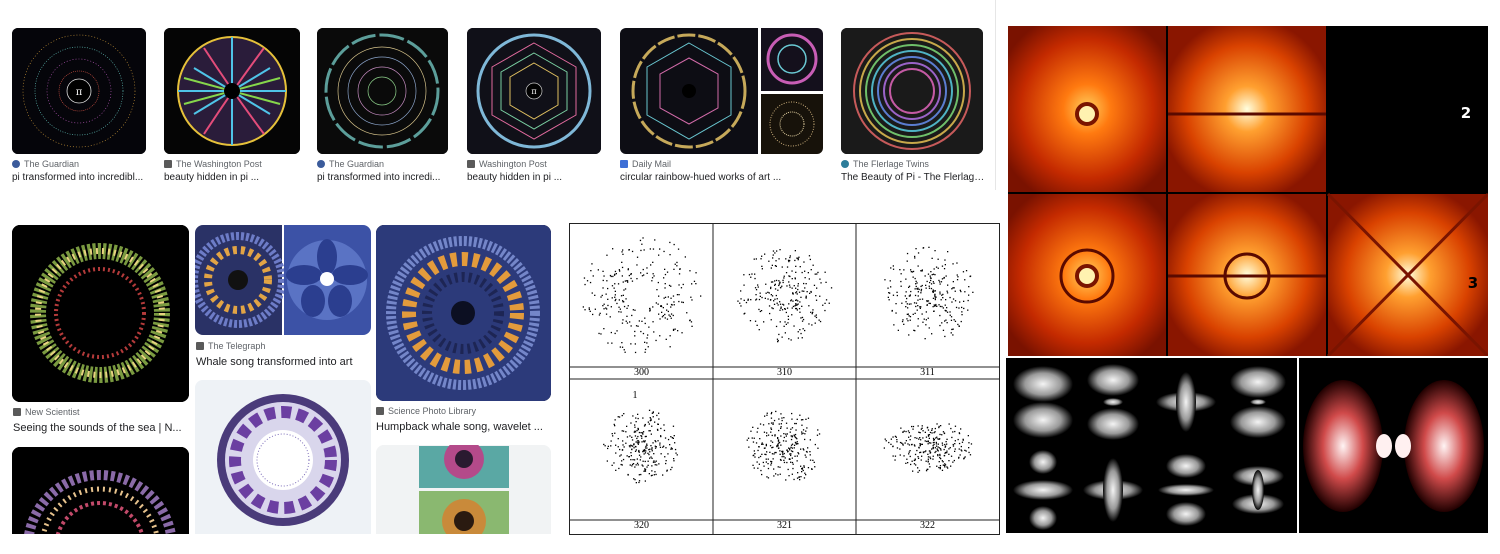 The height and width of the screenshot is (554, 1500). Describe the element at coordinates (426, 411) in the screenshot. I see `result-source: Science Photo Library` at that location.